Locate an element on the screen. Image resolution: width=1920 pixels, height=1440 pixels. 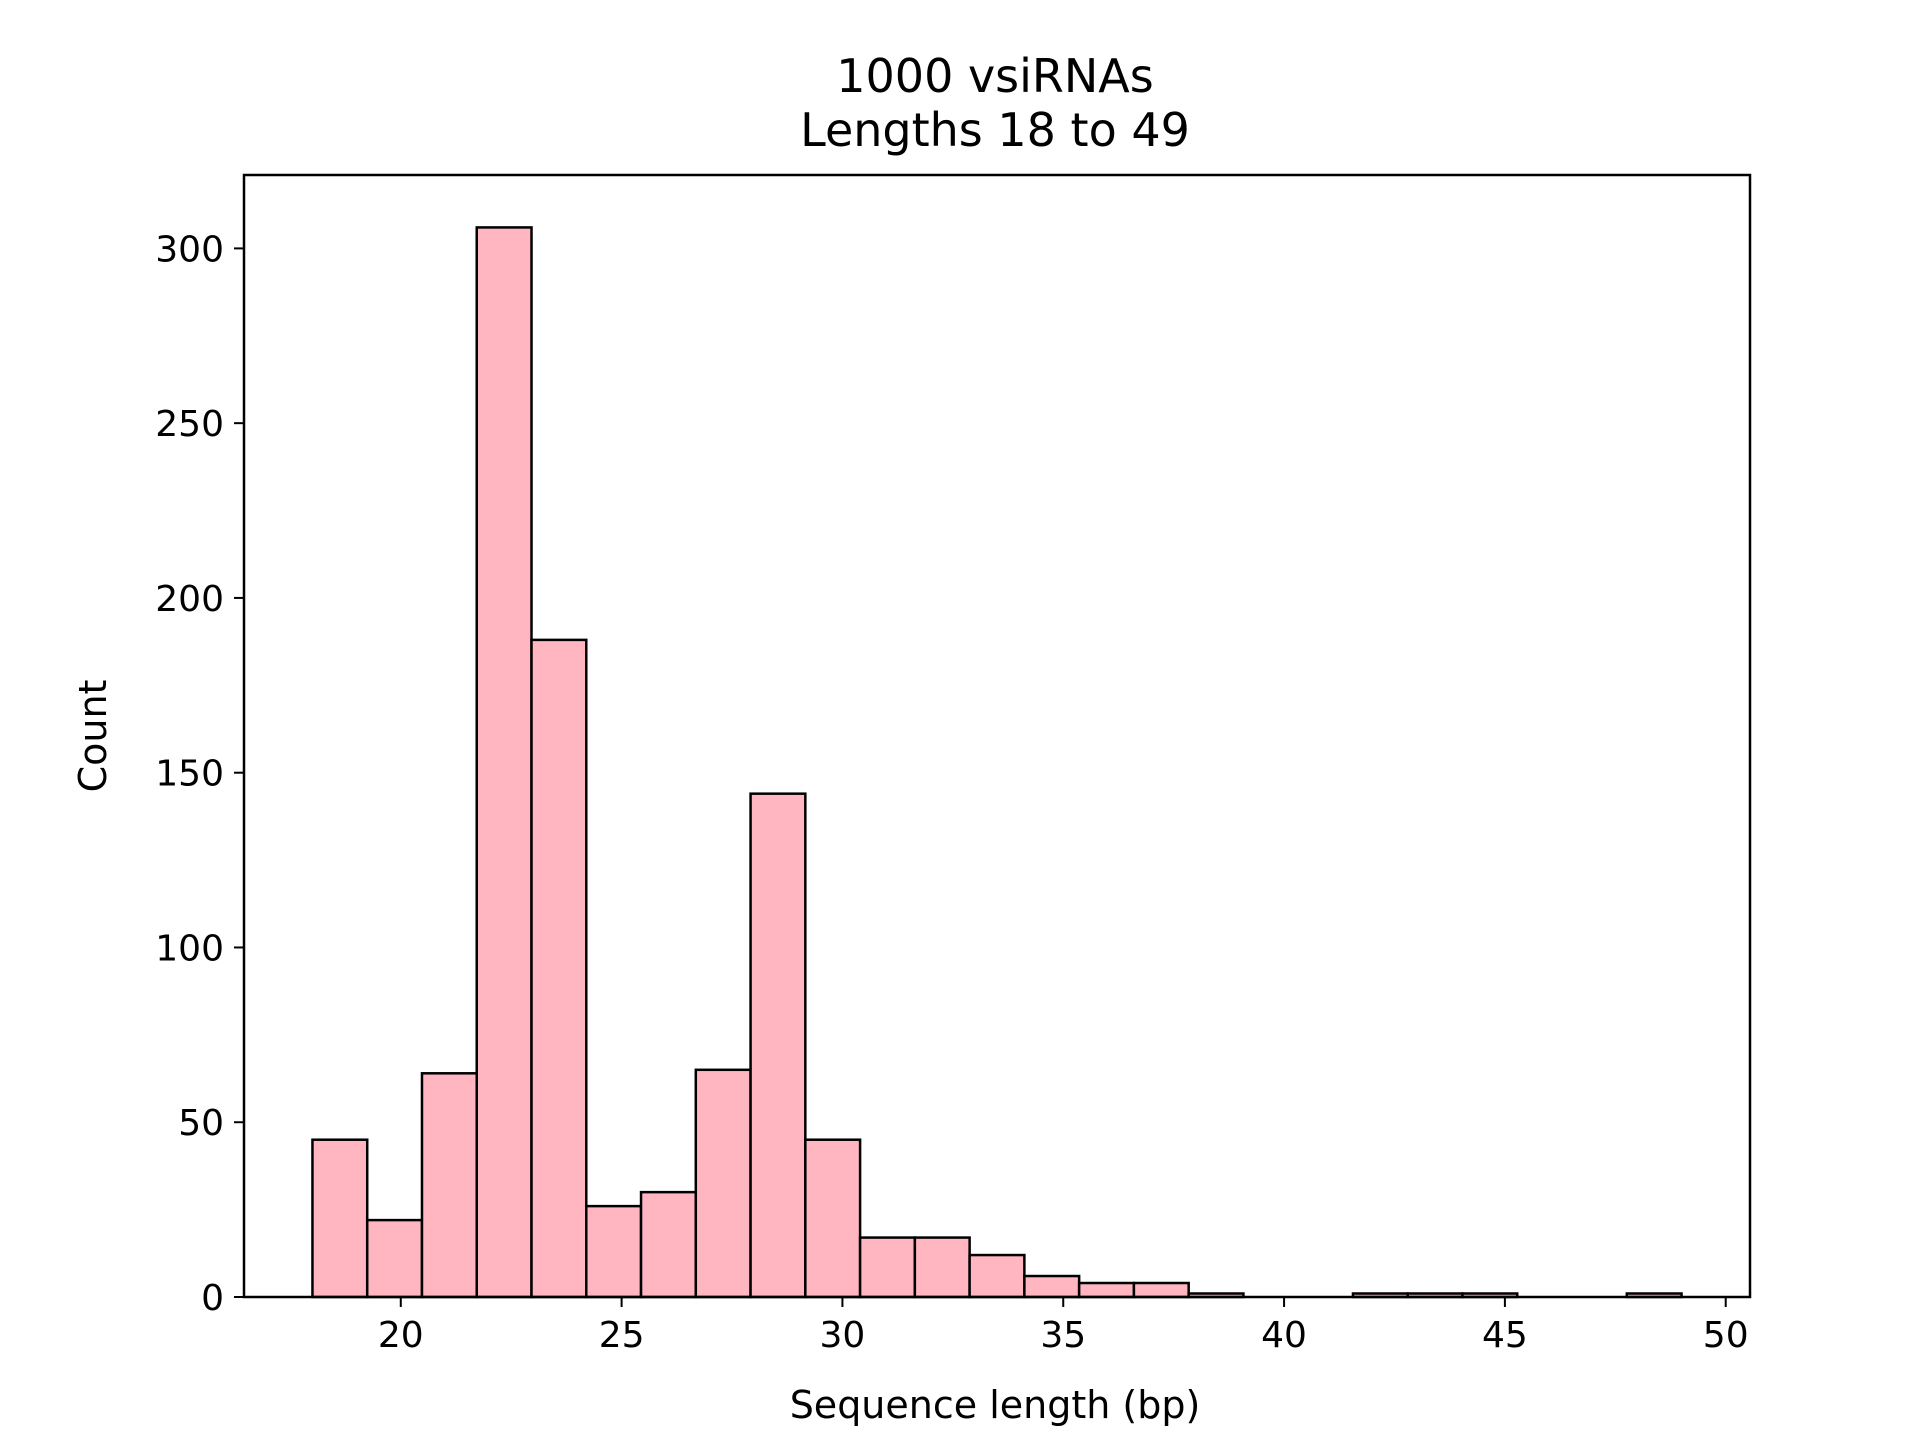
x-axis: 20 25 30 35 40 45 50 is located at coordinates (1063, 1326).